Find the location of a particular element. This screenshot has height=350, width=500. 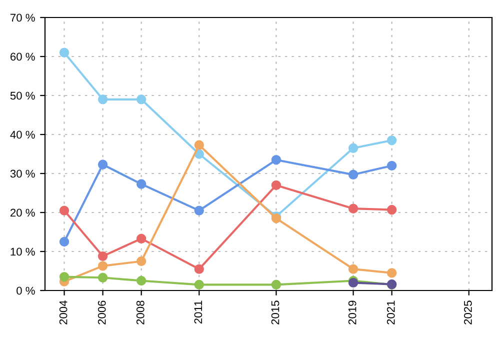

y-tick-label: 70 % is located at coordinates (22, 18).